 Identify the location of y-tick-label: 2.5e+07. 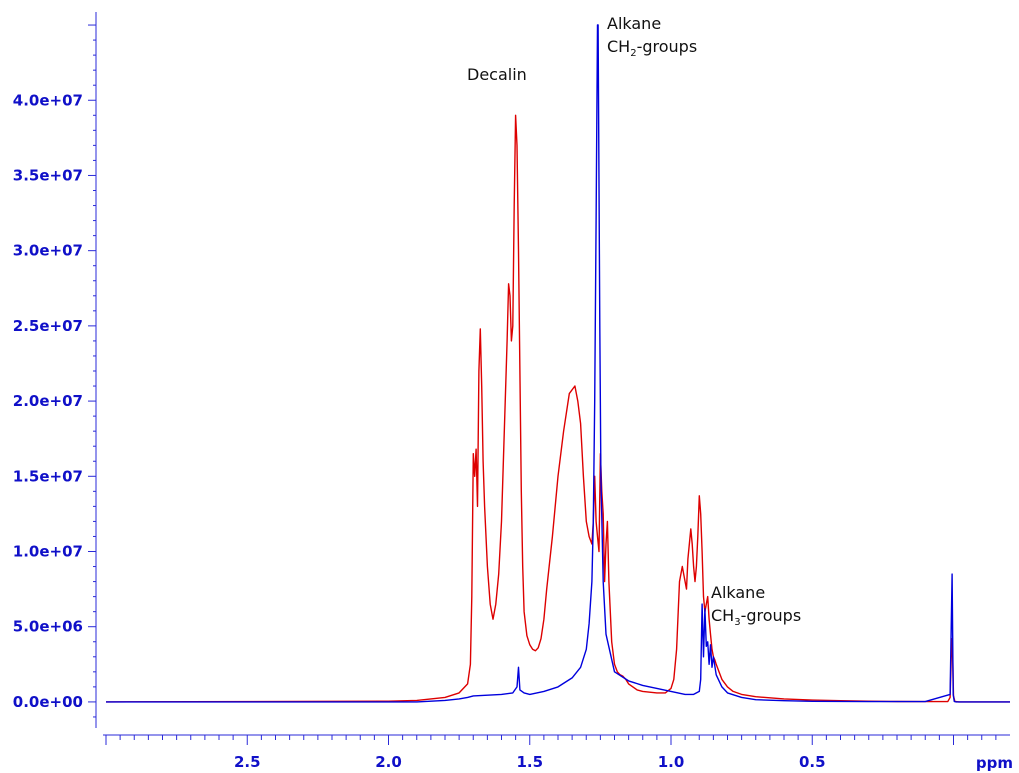
(48, 326).